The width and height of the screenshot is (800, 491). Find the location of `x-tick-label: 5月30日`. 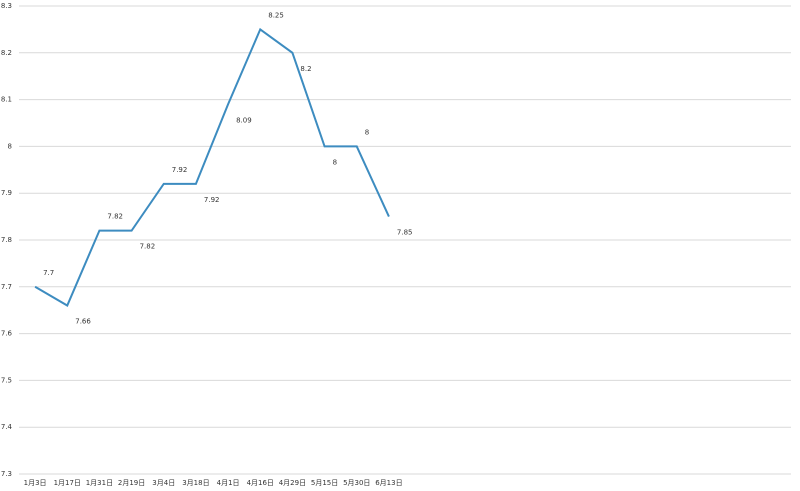

x-tick-label: 5月30日 is located at coordinates (356, 483).